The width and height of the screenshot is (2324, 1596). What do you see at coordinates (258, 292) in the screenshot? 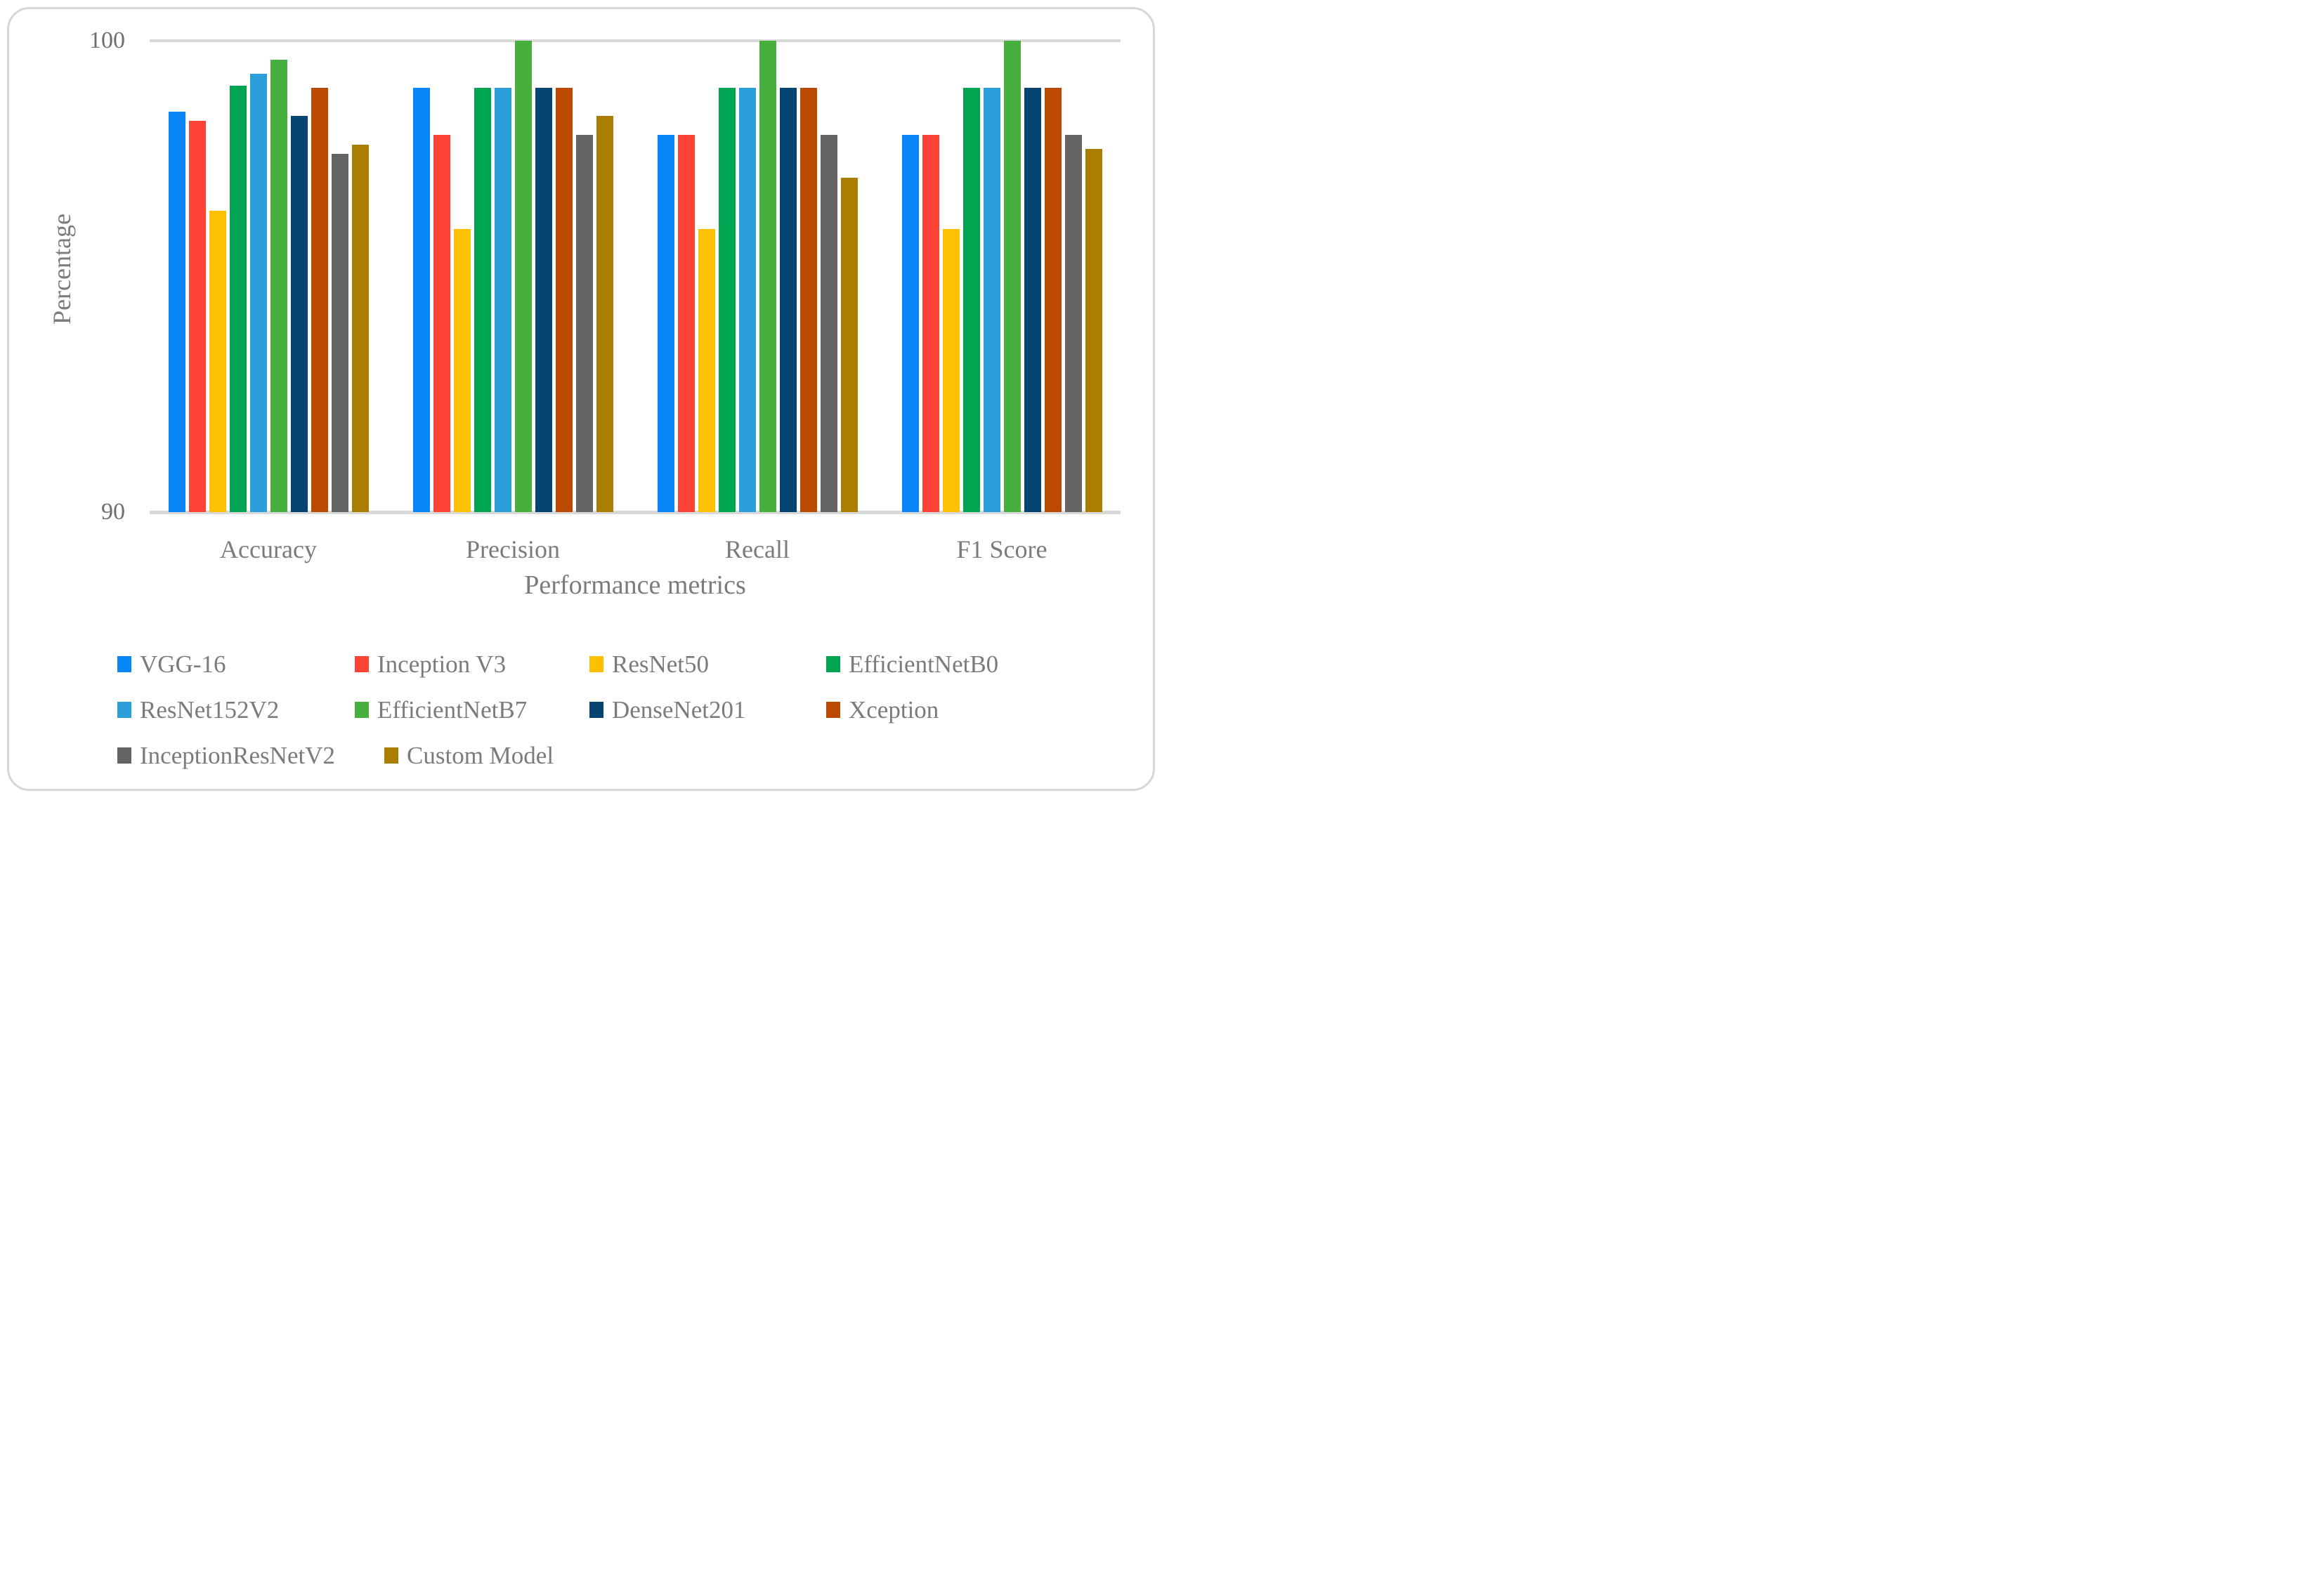
I see `bar-resnet152v2-accuracy` at bounding box center [258, 292].